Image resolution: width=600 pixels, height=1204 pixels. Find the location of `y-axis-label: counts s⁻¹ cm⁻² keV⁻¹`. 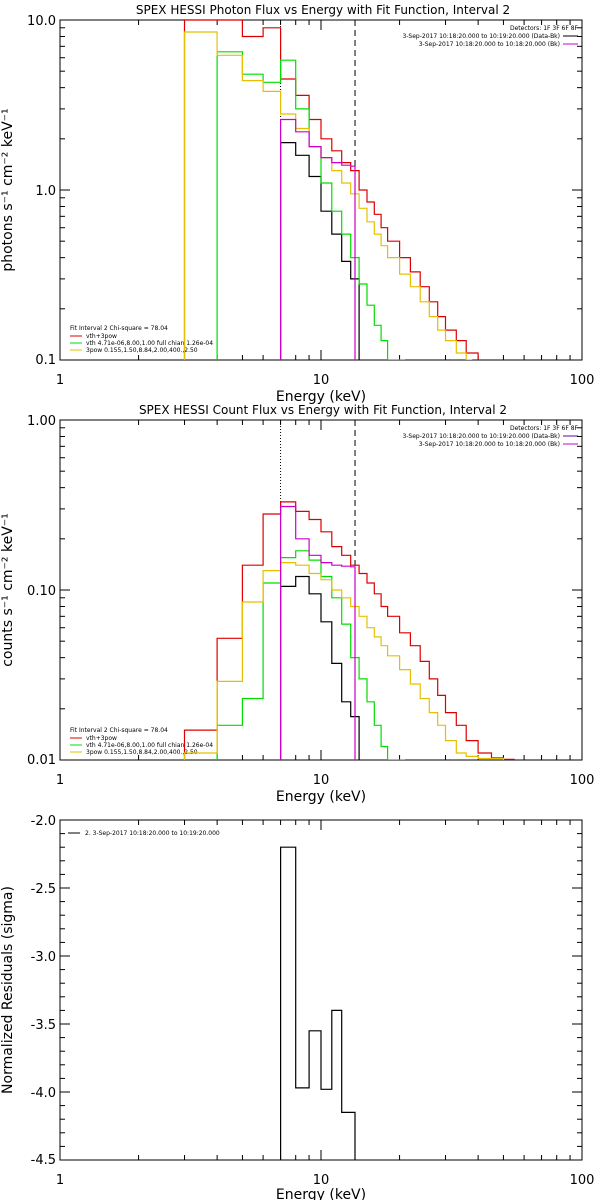

y-axis-label: counts s⁻¹ cm⁻² keV⁻¹ is located at coordinates (8, 590).